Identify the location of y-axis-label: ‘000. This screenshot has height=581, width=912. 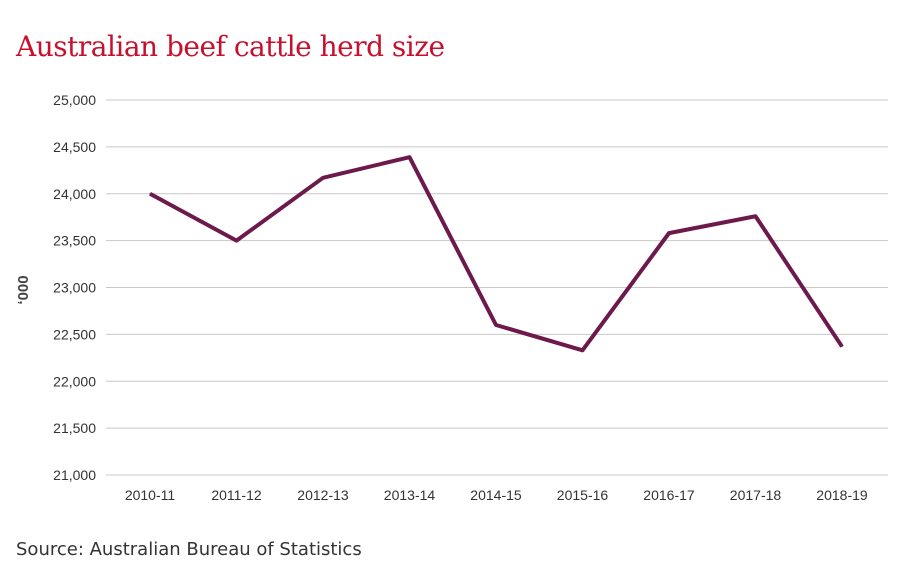
(23, 289).